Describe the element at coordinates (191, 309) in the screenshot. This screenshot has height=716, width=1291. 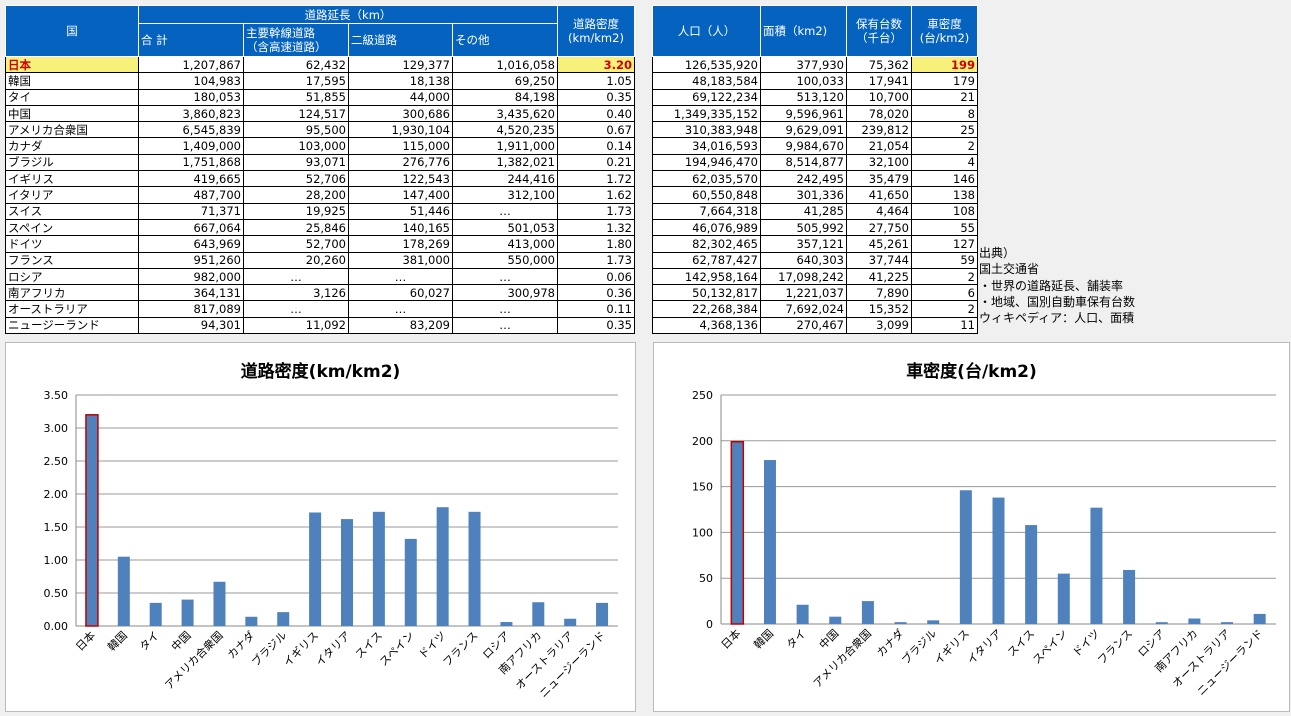
I see `value-cell: 817,089` at that location.